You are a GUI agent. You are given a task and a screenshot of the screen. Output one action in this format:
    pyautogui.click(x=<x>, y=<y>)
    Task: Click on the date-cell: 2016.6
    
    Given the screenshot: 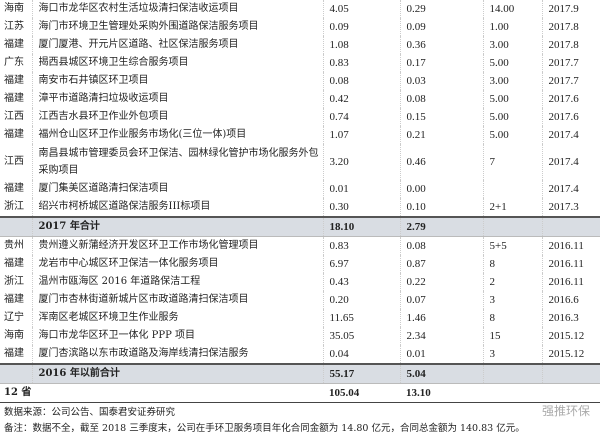 What is the action you would take?
    pyautogui.click(x=570, y=300)
    